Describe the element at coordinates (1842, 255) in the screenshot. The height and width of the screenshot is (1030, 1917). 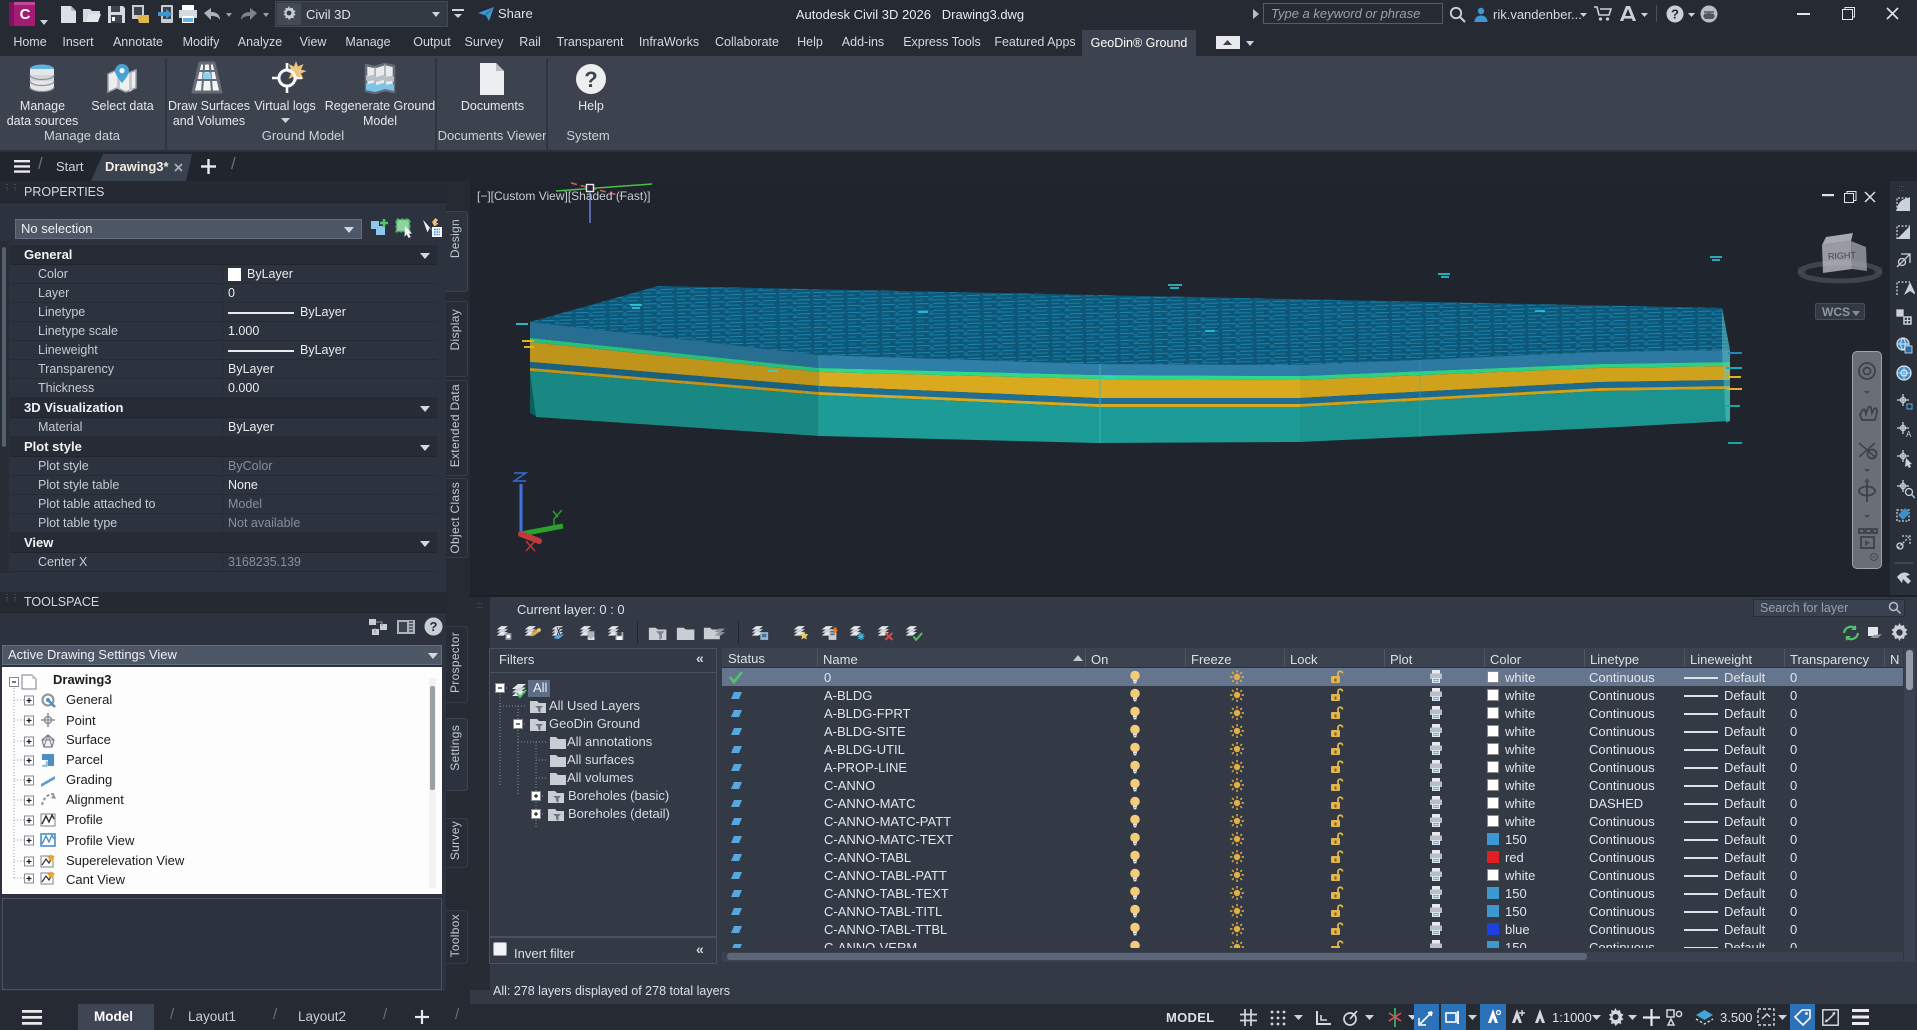
I see `svg-text: RIGHT` at that location.